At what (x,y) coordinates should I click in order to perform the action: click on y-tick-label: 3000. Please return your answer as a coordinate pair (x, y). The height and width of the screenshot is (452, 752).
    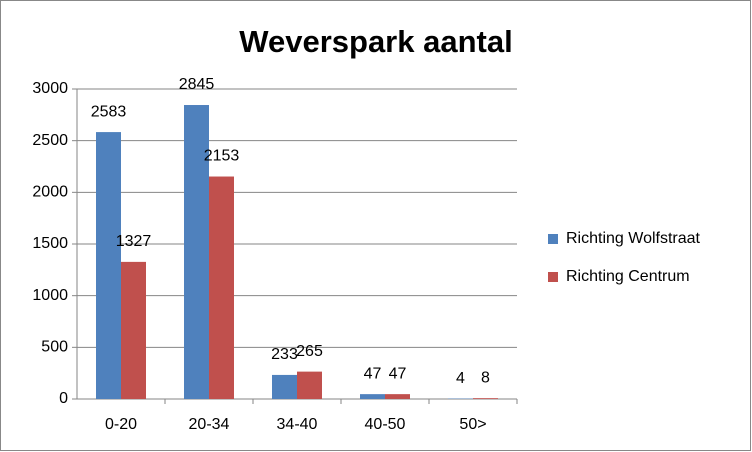
    Looking at the image, I should click on (50, 88).